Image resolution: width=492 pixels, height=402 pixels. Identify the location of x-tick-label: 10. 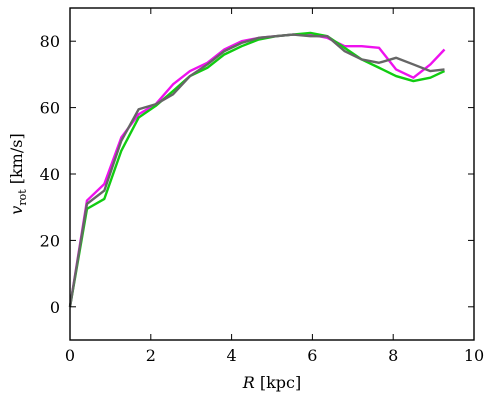
(474, 355).